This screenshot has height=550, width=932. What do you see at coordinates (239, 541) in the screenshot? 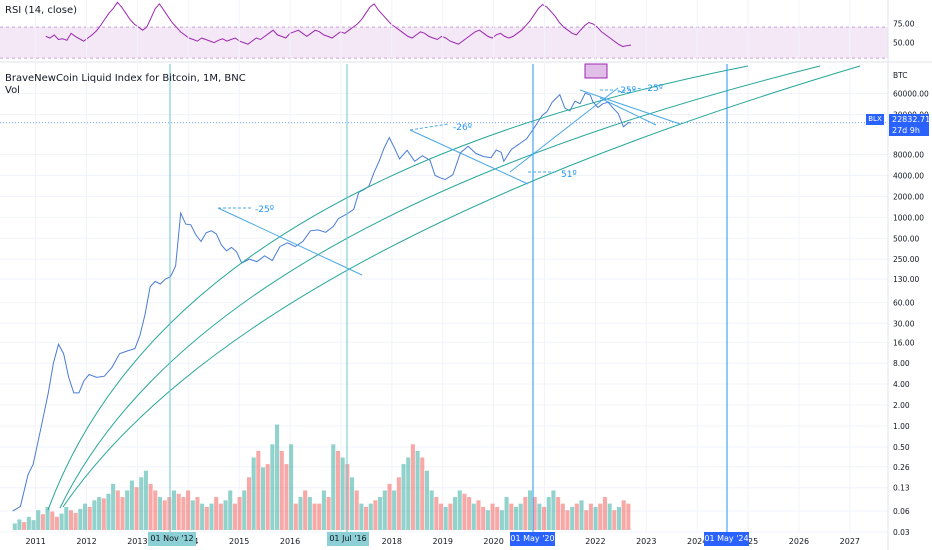
I see `x-tick-label: 2015` at bounding box center [239, 541].